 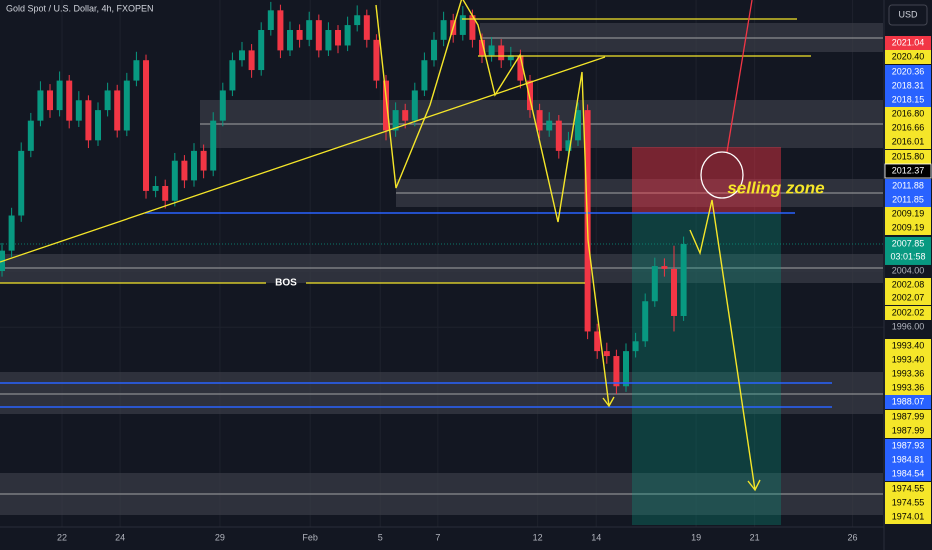 What do you see at coordinates (437, 537) in the screenshot?
I see `x-tick-label: 7` at bounding box center [437, 537].